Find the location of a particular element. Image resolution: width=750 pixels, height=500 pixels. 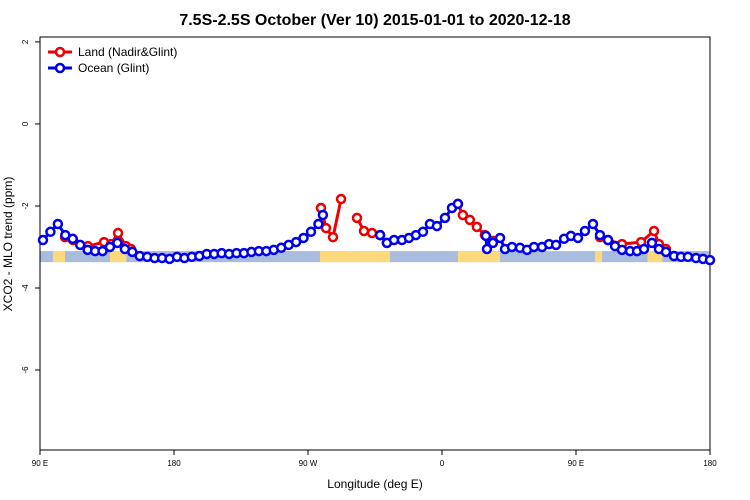

x-tick-label: 90 W is located at coordinates (308, 463).